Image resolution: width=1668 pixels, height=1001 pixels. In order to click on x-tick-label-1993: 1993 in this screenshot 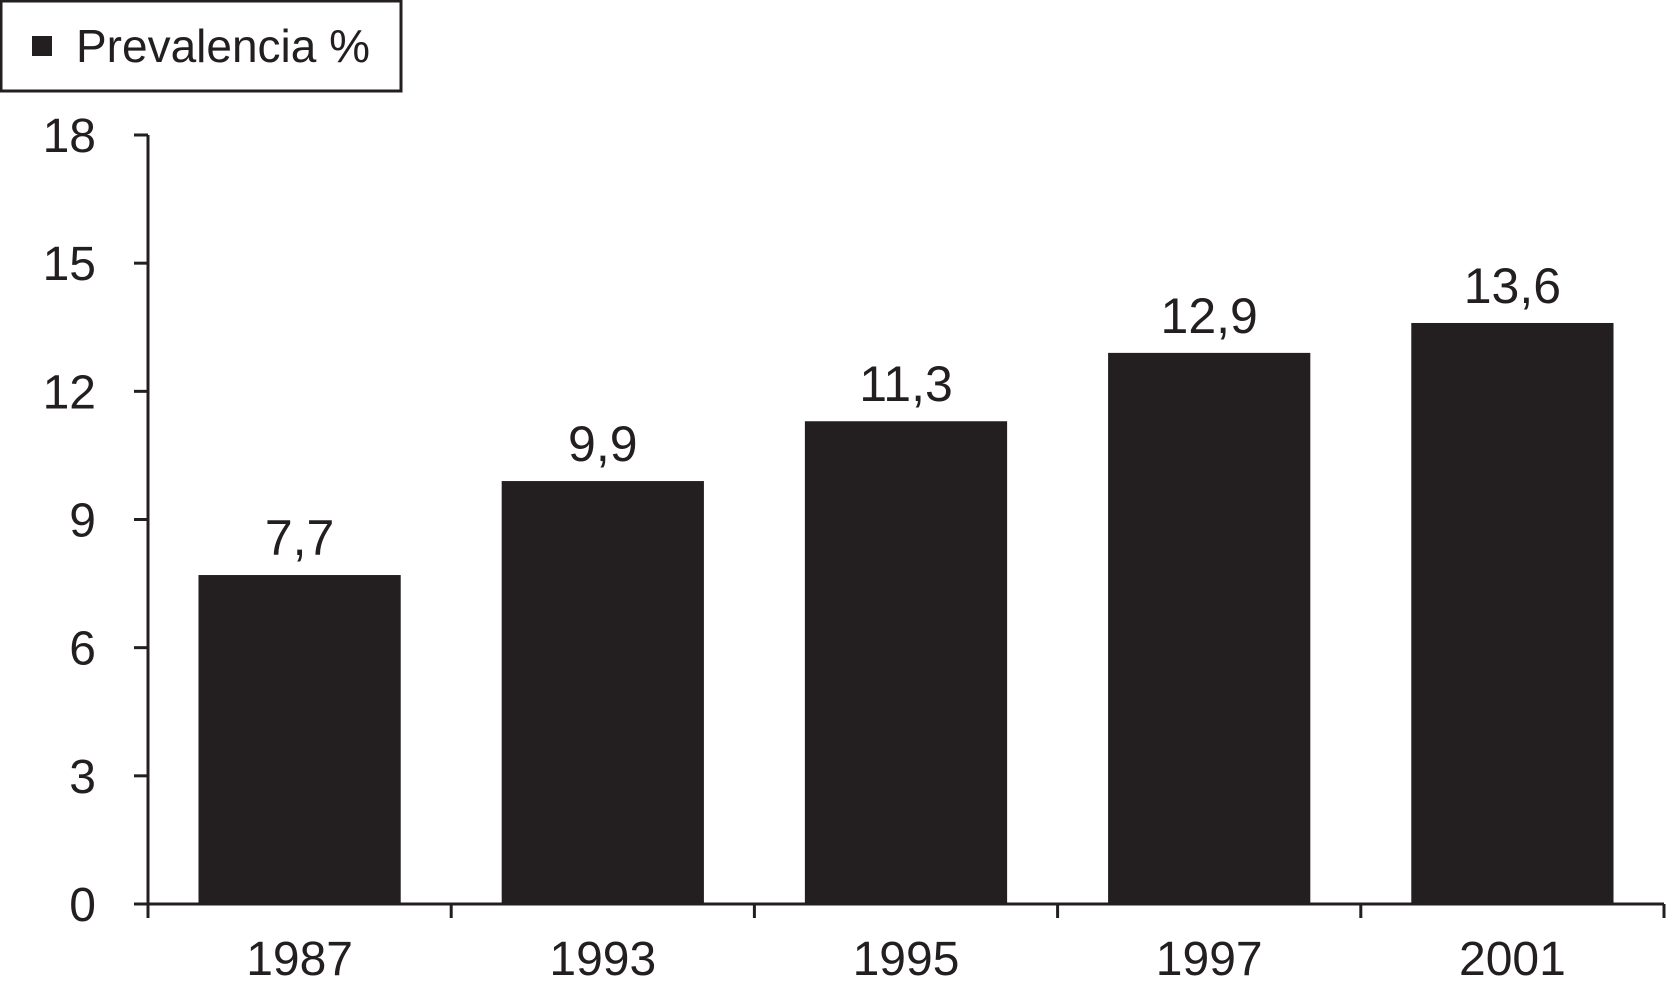, I will do `click(602, 959)`.